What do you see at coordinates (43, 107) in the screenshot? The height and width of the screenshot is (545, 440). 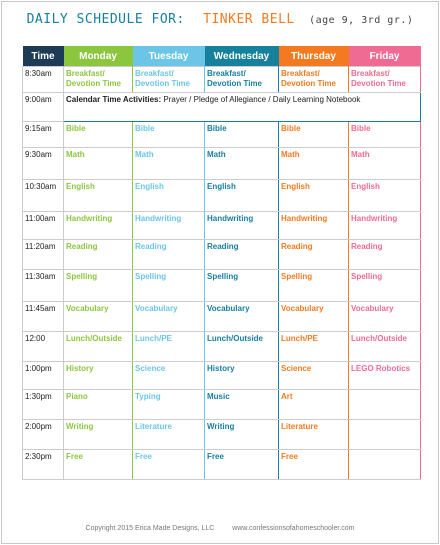 I see `time-cell: 9:00am` at bounding box center [43, 107].